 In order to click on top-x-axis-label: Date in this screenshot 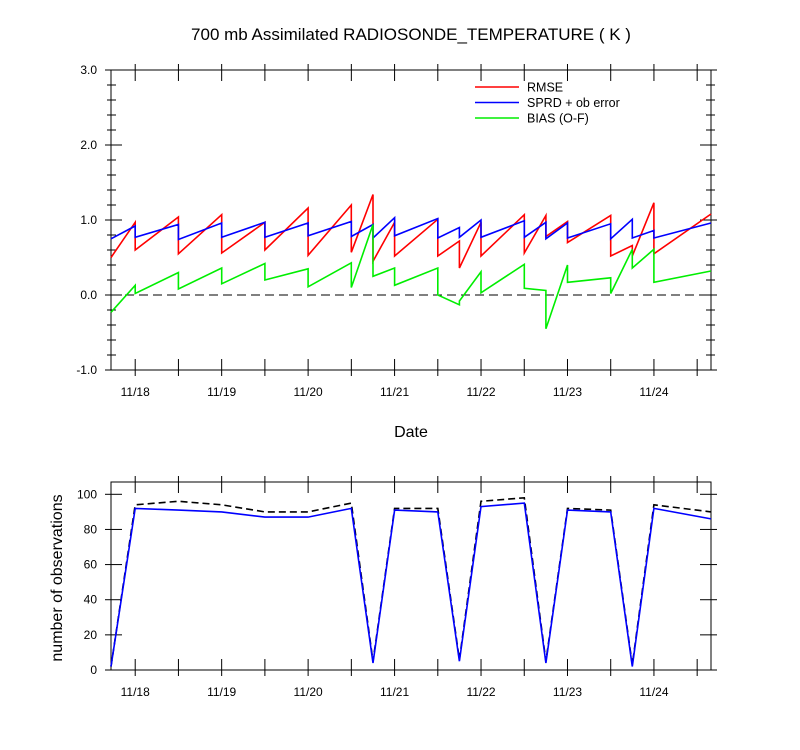, I will do `click(411, 432)`.